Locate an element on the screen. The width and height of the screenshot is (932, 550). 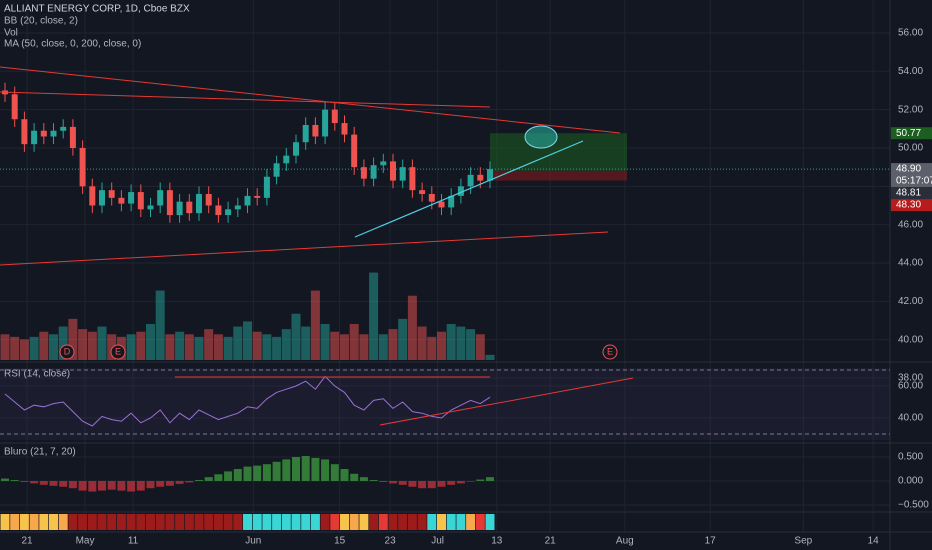
price-tag is located at coordinates (911, 193).